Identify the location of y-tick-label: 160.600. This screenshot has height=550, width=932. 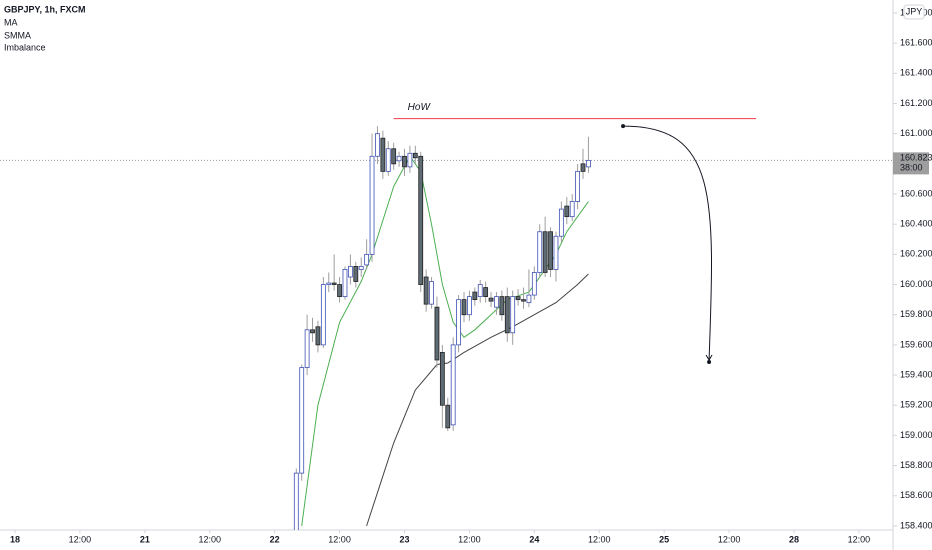
(916, 193).